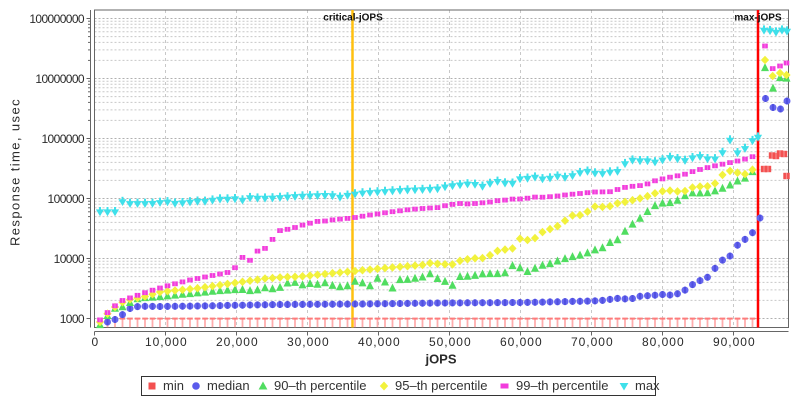 The width and height of the screenshot is (800, 400). I want to click on svg-text: max-jOPS, so click(758, 18).